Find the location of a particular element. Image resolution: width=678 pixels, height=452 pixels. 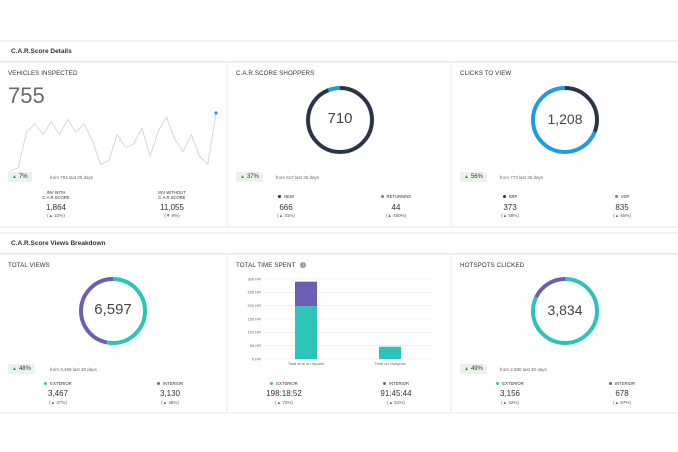

breakdown-section-title: C.A.R.Score Views Breakdown is located at coordinates (339, 244).